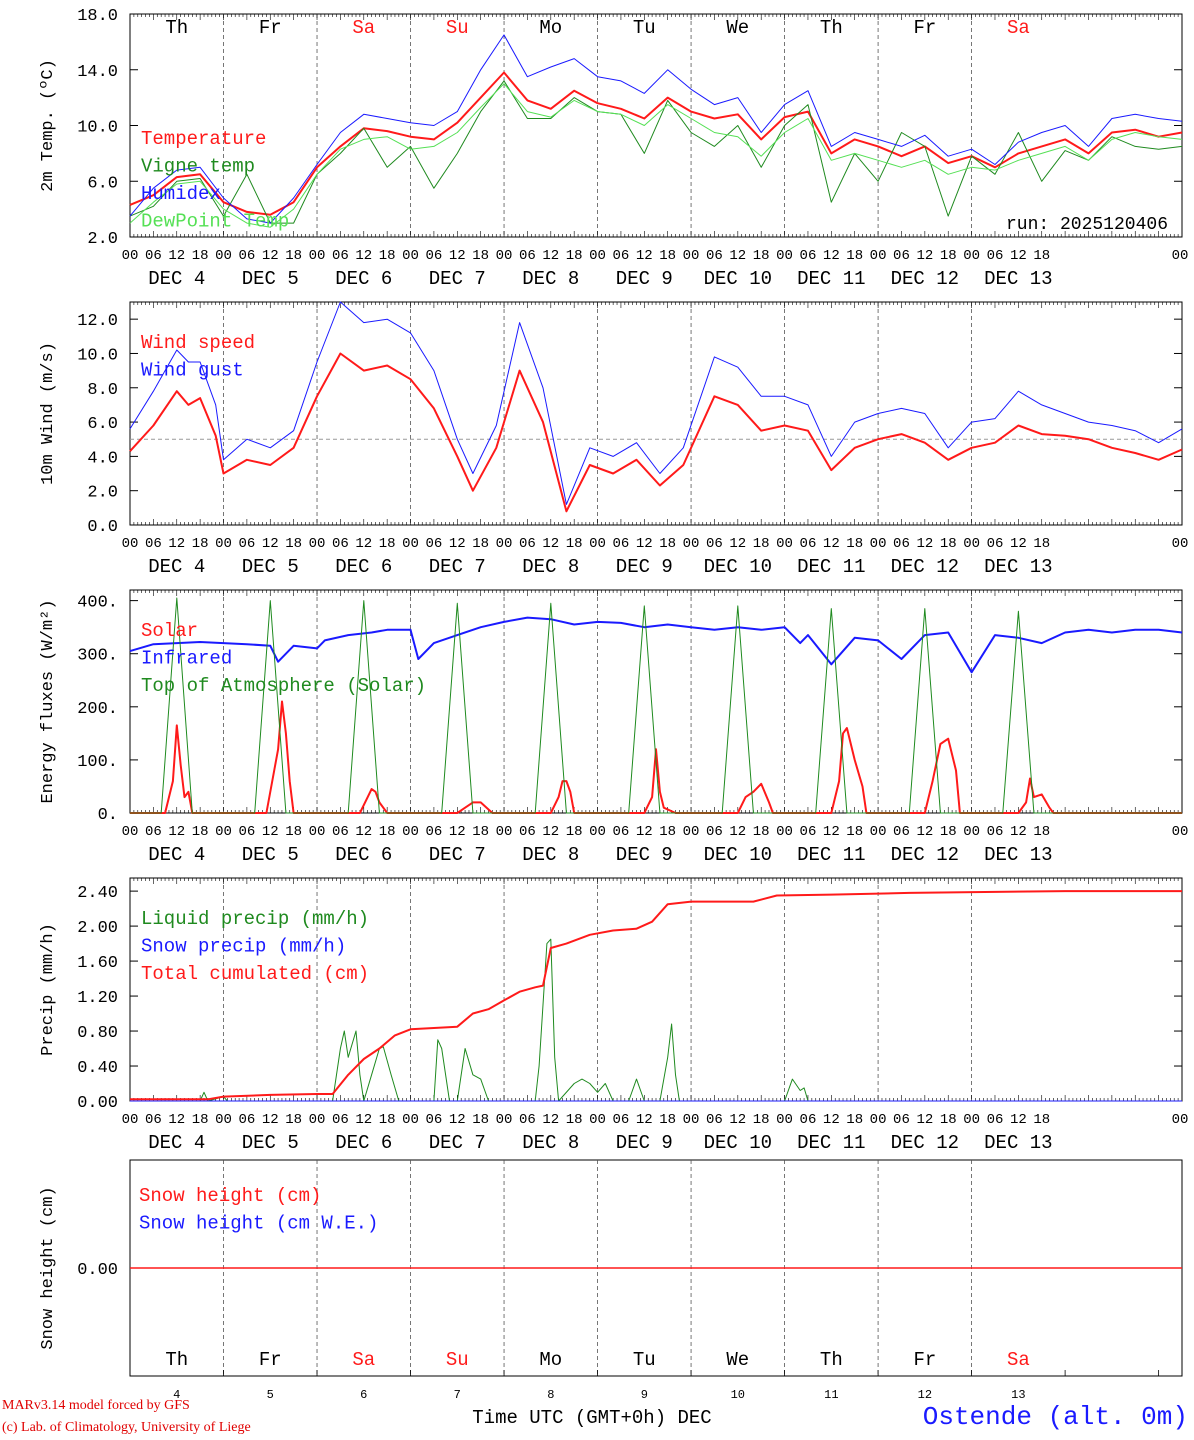 The width and height of the screenshot is (1194, 1440). I want to click on energy-date-label: DEC 8, so click(550, 855).